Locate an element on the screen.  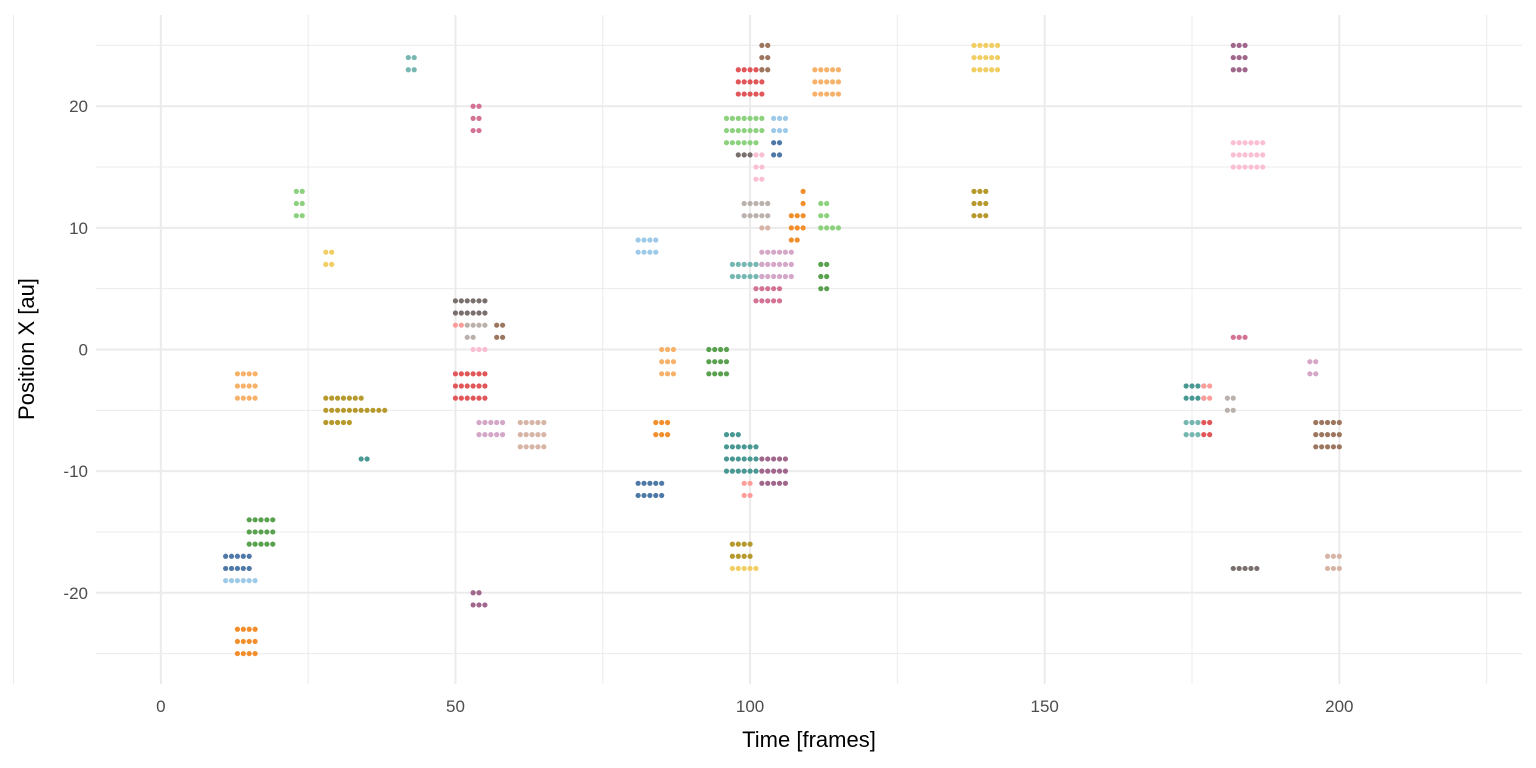
x-axis-ticks: 0 50 100 150 200 is located at coordinates (754, 706).